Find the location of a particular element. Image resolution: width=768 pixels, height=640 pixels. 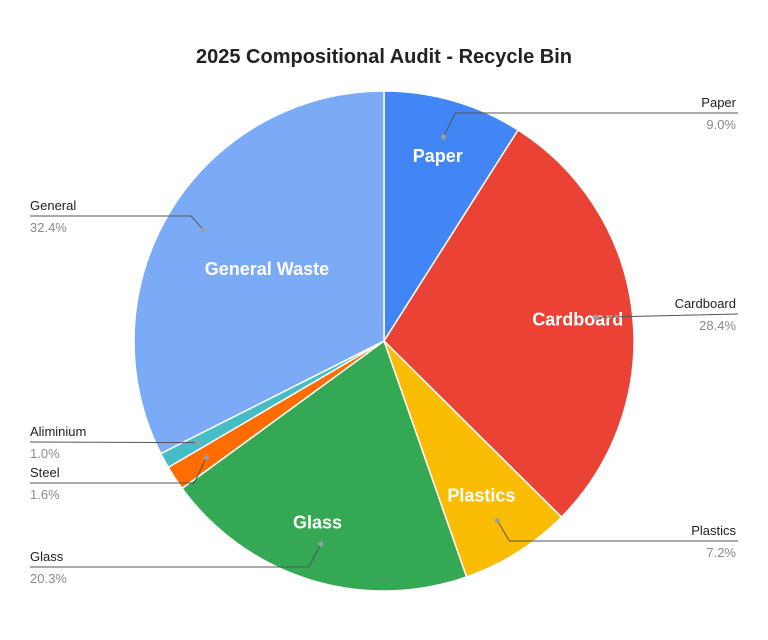

callout-line-glass is located at coordinates (176, 555).